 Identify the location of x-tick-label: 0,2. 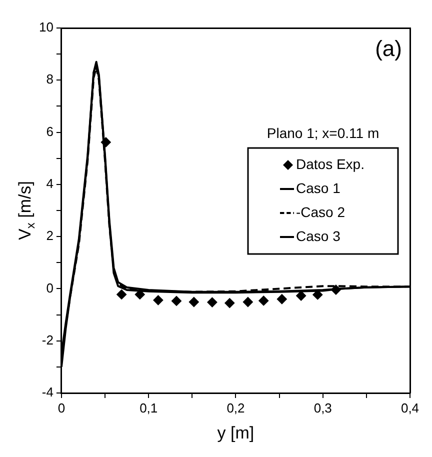
(235, 408).